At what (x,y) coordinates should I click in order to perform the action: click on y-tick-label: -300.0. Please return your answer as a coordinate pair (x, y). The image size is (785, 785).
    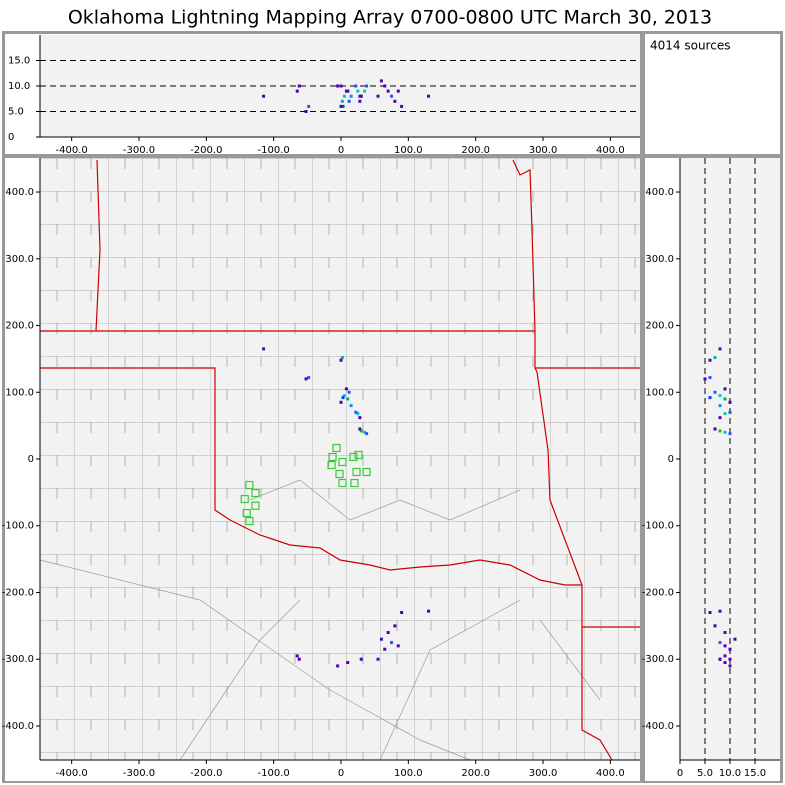
    Looking at the image, I should click on (18, 659).